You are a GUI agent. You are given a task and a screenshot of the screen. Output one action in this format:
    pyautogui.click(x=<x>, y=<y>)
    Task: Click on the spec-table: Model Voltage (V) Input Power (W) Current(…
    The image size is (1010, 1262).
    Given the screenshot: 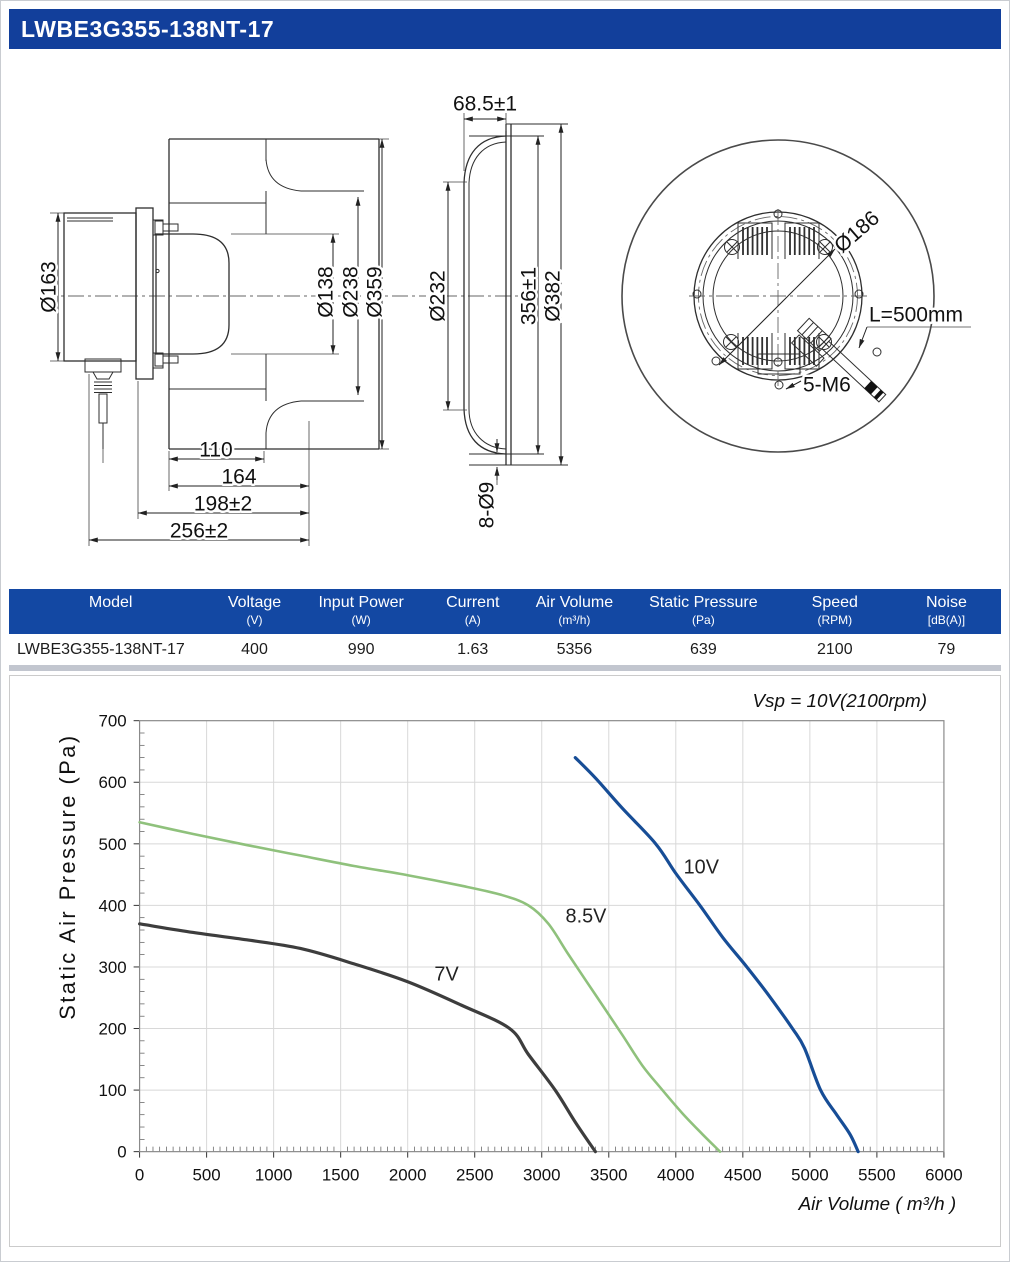 What is the action you would take?
    pyautogui.click(x=505, y=630)
    